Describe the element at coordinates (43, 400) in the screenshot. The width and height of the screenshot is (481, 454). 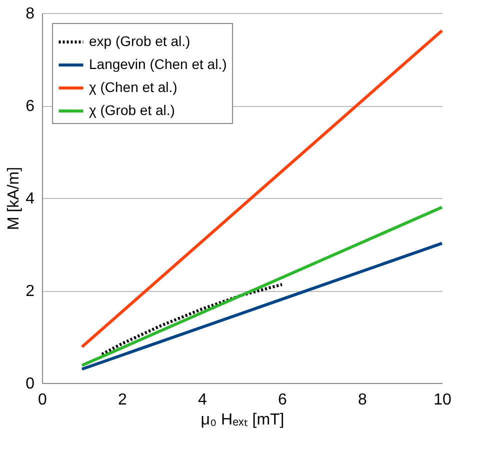
I see `x-tick-label: 0` at that location.